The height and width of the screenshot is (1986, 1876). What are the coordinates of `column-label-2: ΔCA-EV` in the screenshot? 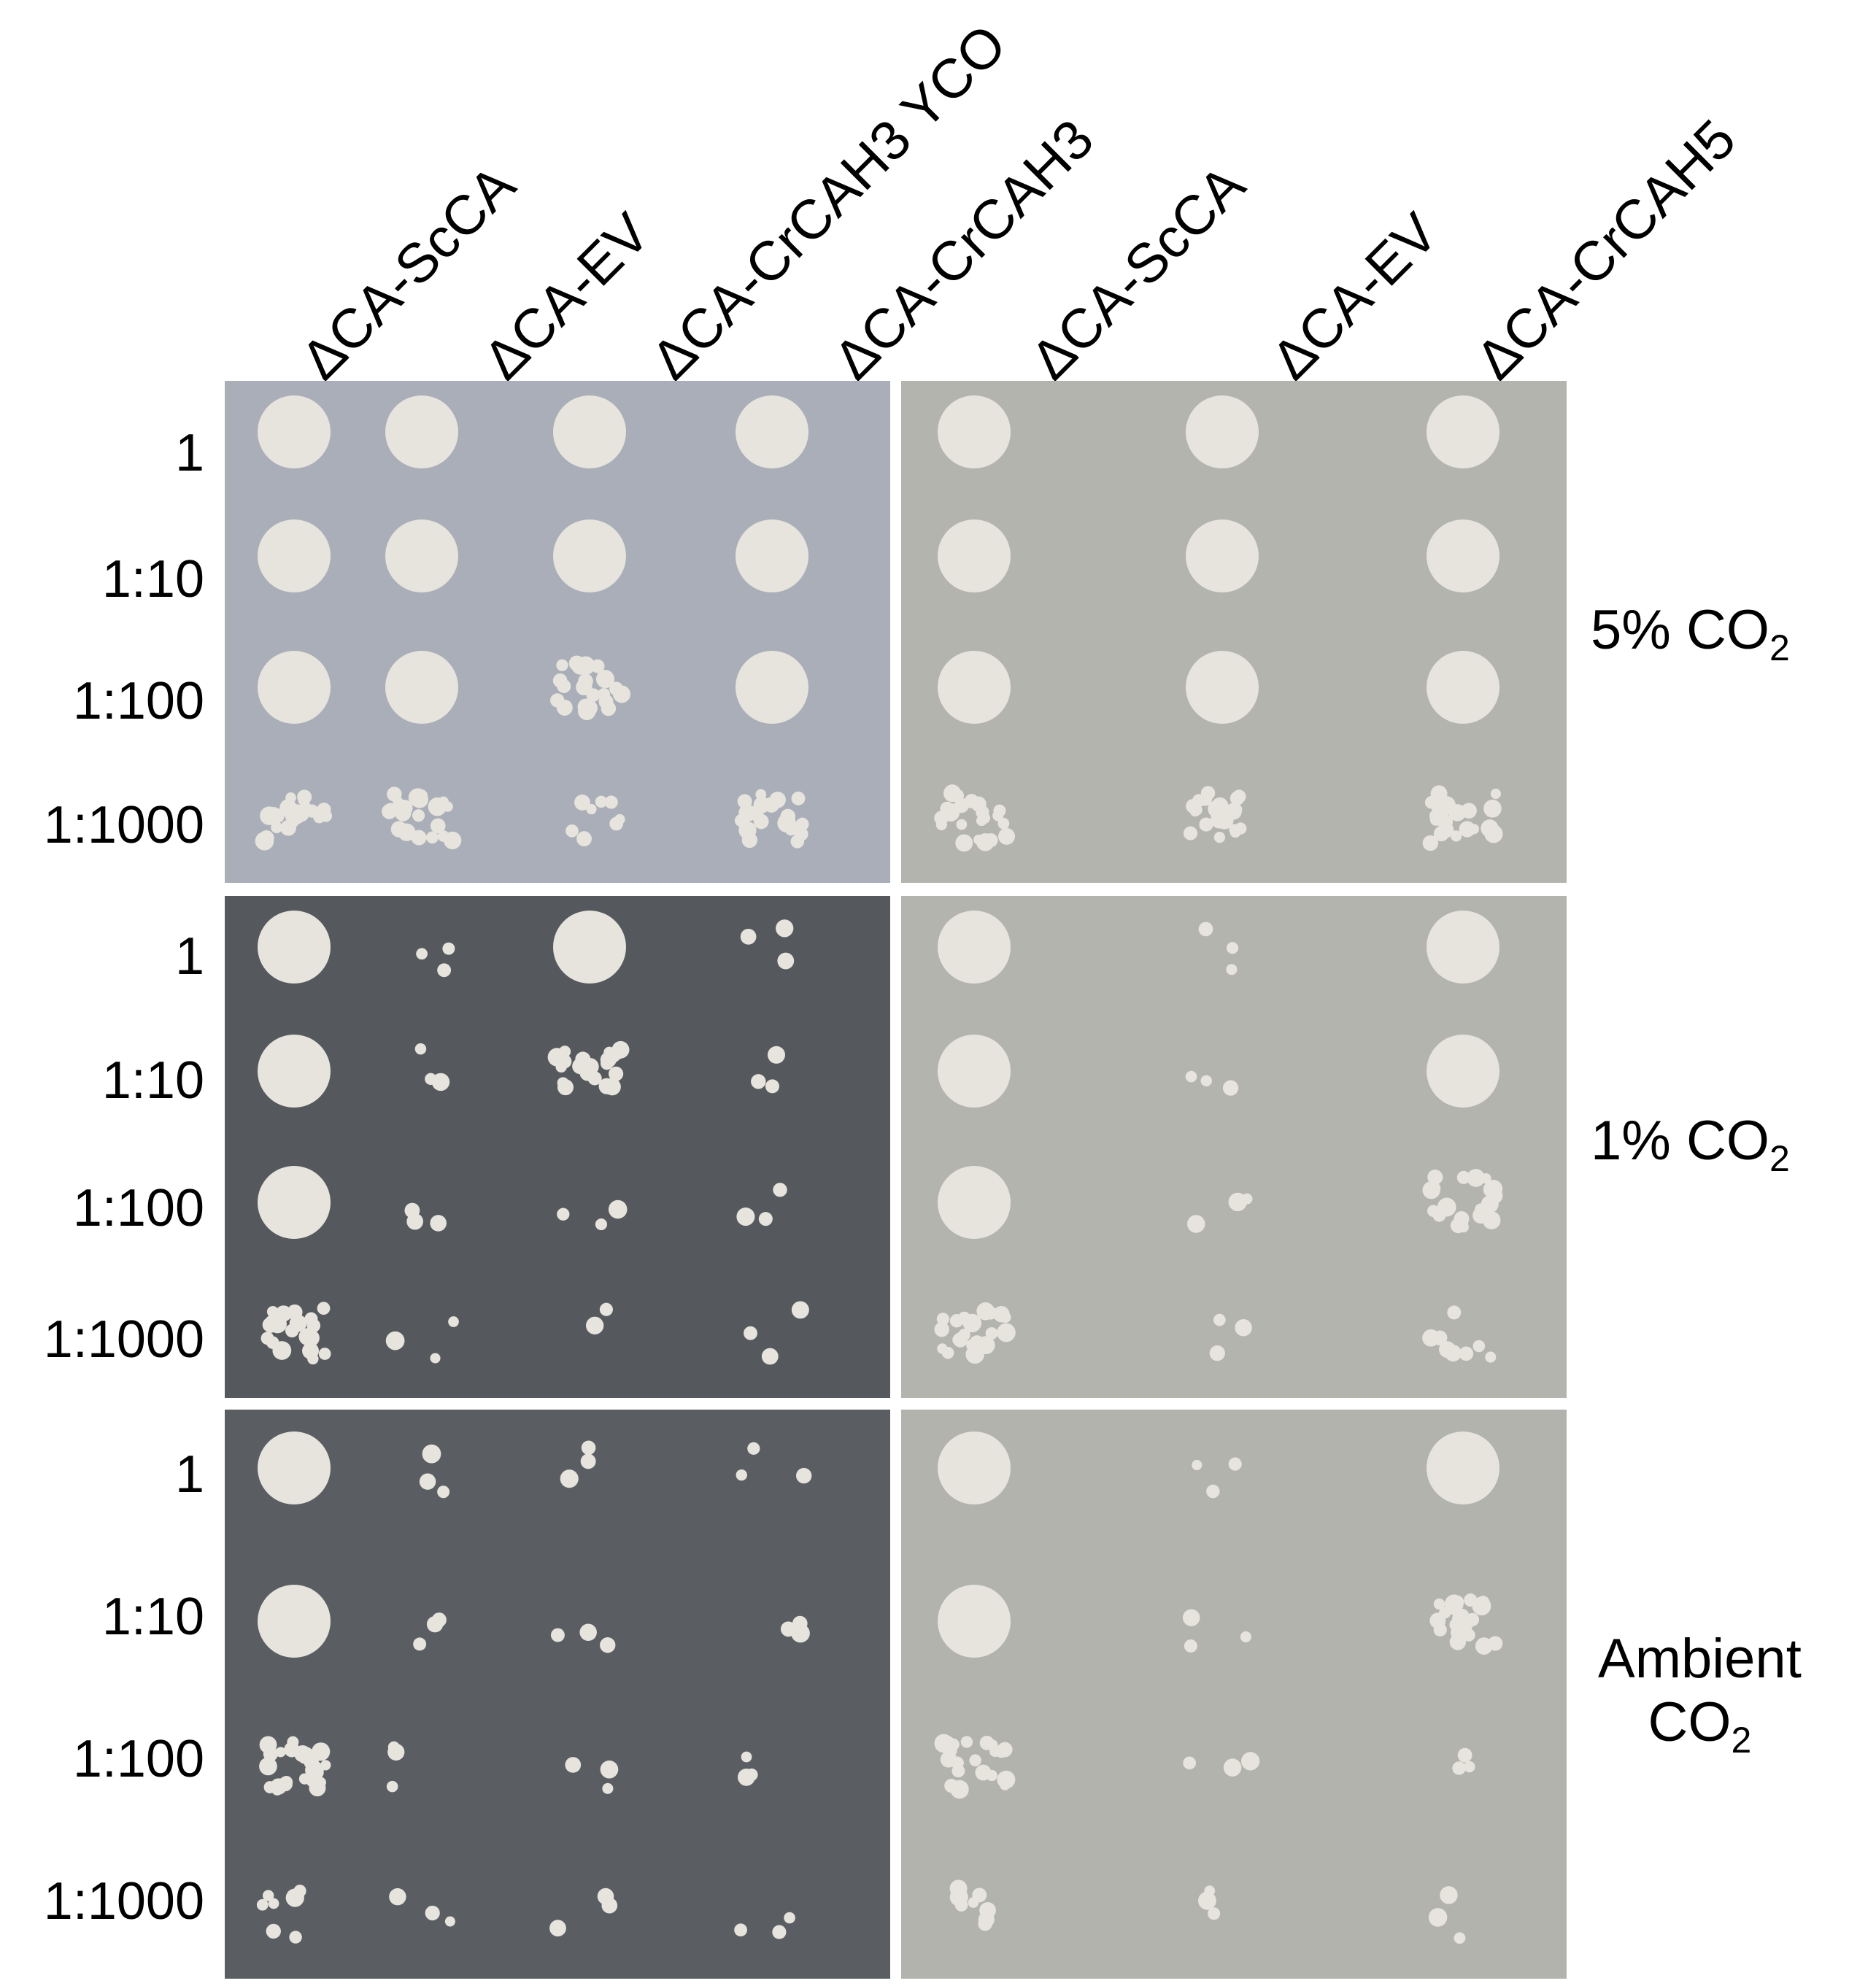 It's located at (566, 297).